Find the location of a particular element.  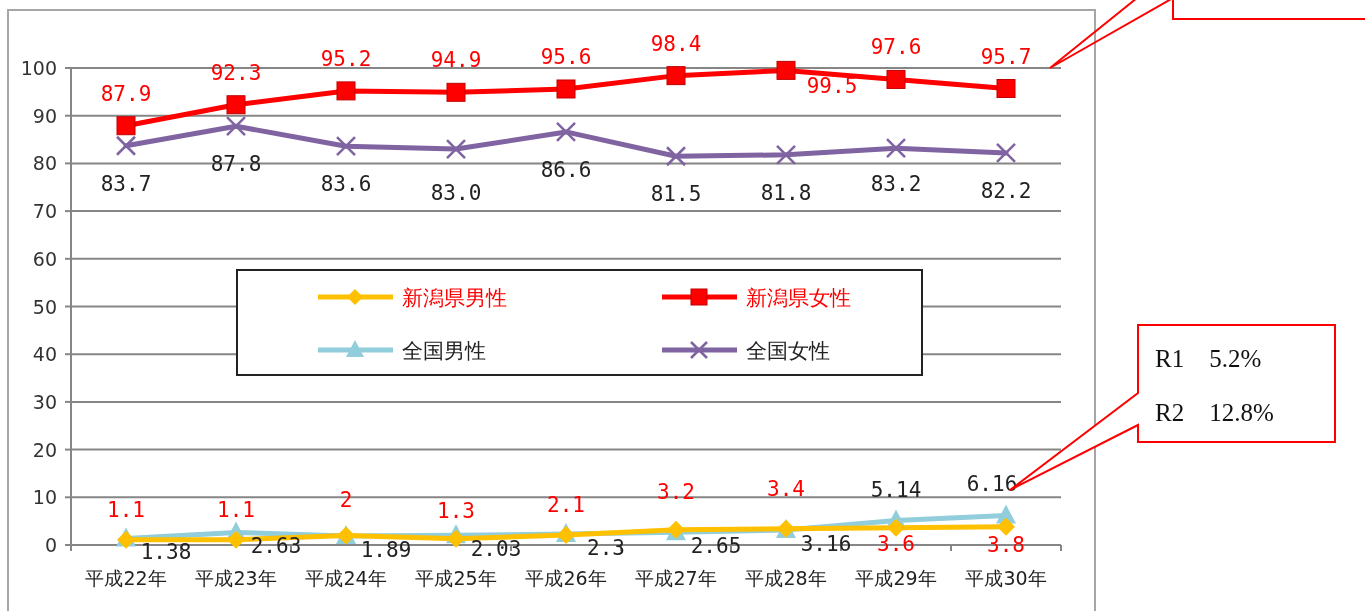

y-tick-label: 0 is located at coordinates (50, 545).